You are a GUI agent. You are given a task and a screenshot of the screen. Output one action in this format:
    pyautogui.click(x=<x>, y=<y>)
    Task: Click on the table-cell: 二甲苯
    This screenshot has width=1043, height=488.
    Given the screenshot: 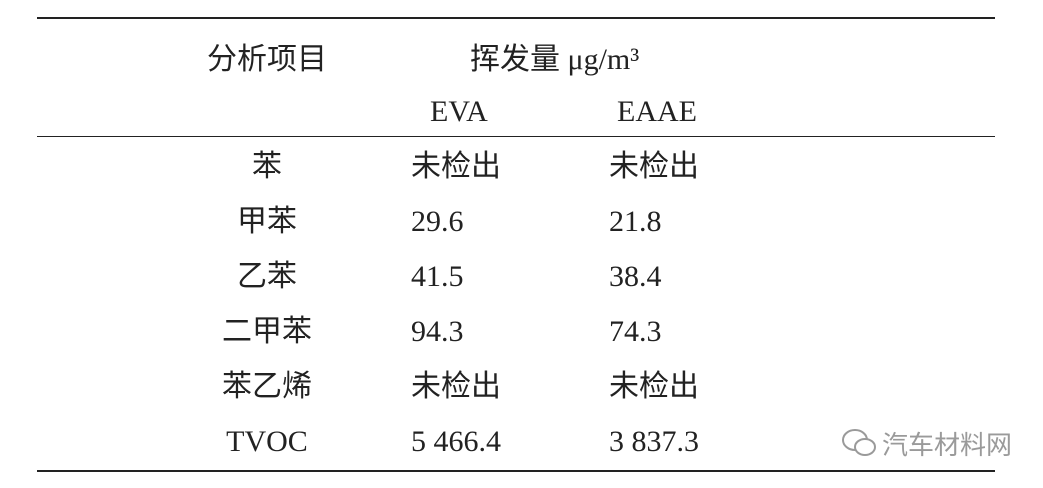 What is the action you would take?
    pyautogui.click(x=267, y=331)
    